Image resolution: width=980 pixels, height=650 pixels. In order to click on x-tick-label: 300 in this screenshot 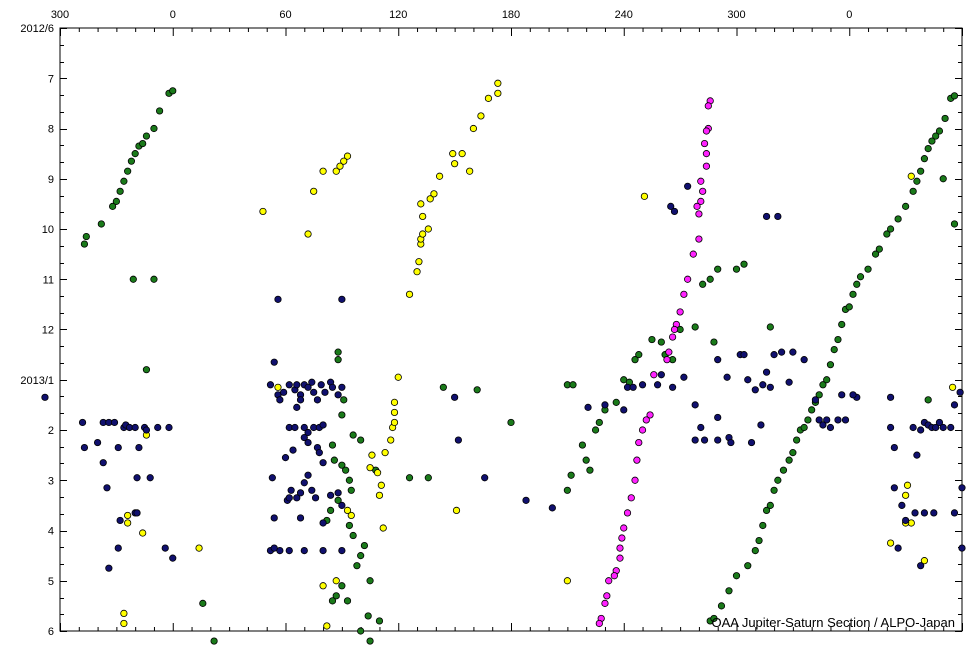, I will do `click(60, 15)`.